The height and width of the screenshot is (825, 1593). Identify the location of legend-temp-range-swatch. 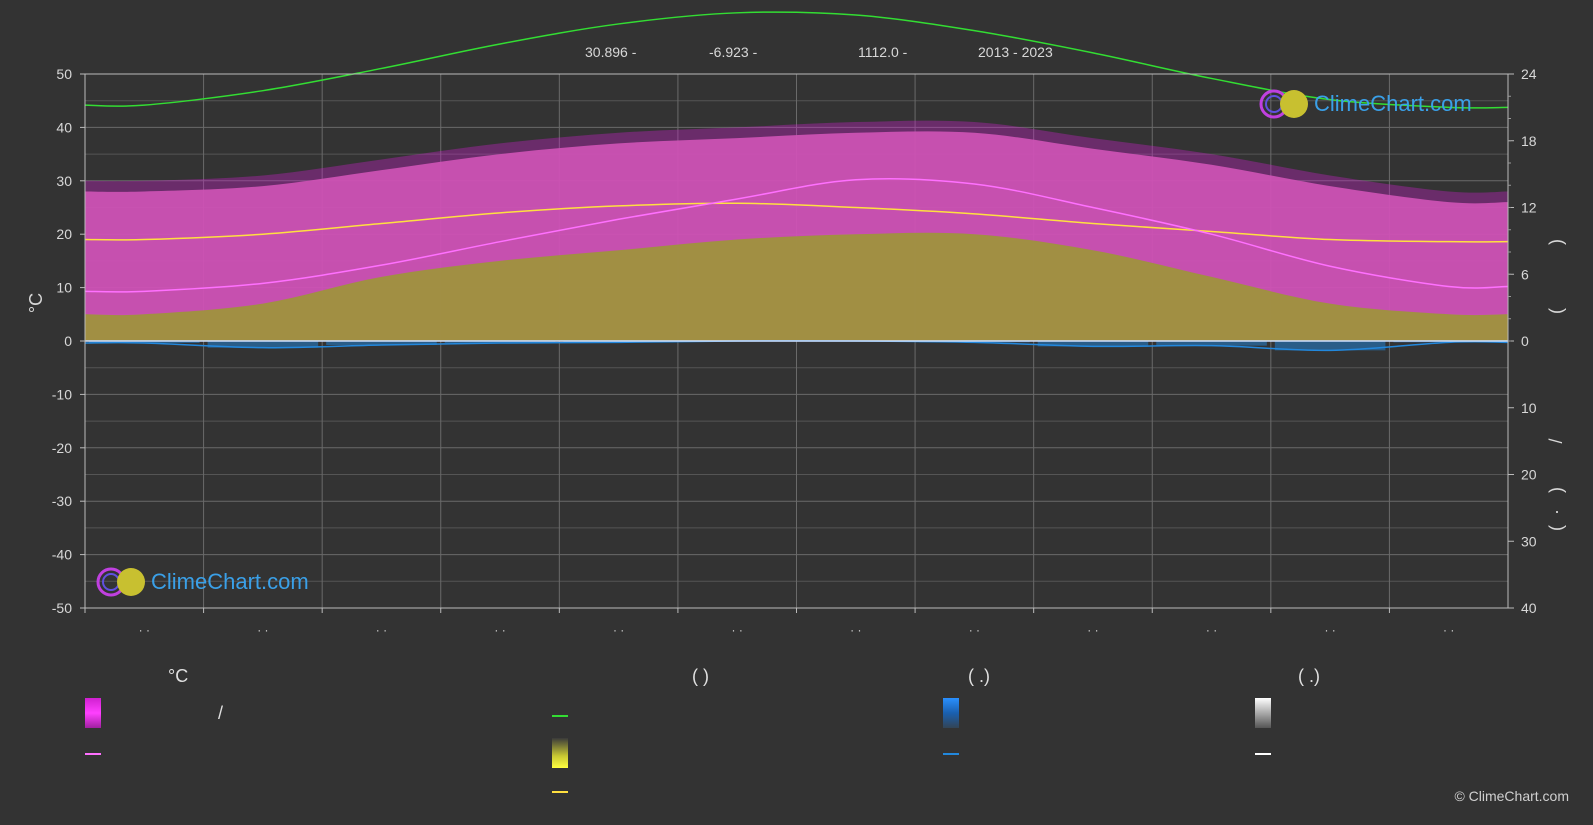
(93, 713).